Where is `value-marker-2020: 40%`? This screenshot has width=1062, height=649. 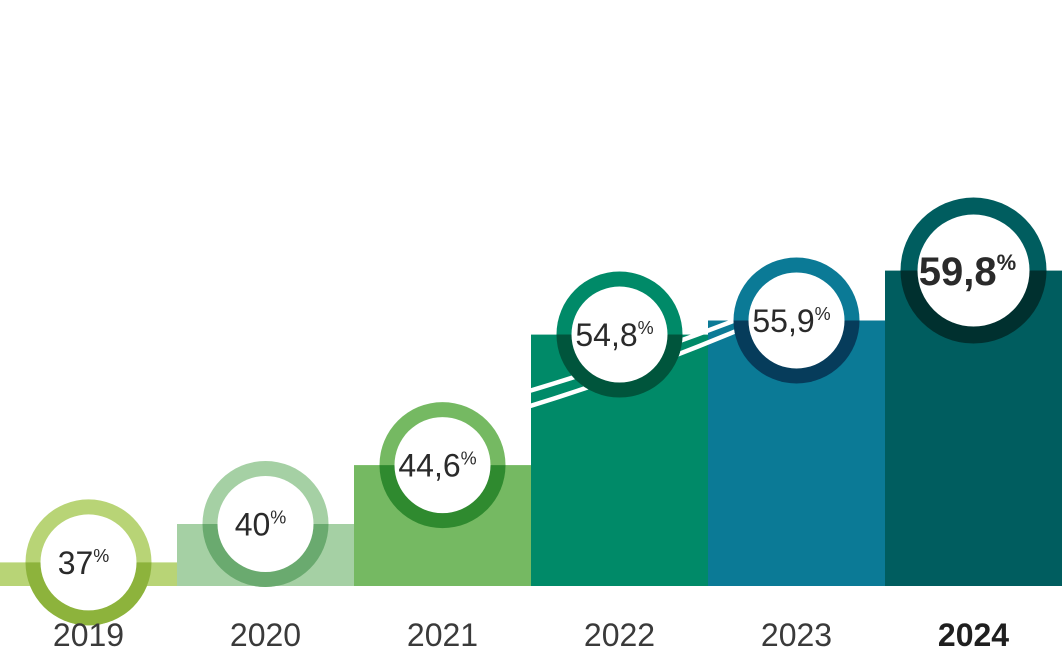
value-marker-2020: 40% is located at coordinates (265, 524).